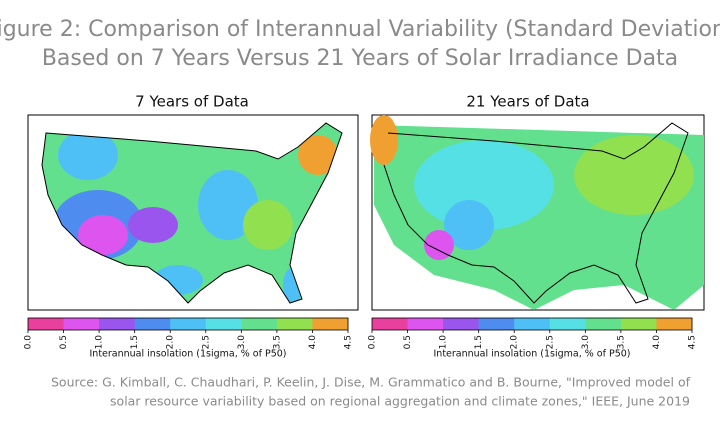 The height and width of the screenshot is (444, 720). I want to click on panel-title: 7 Years of Data, so click(192, 102).